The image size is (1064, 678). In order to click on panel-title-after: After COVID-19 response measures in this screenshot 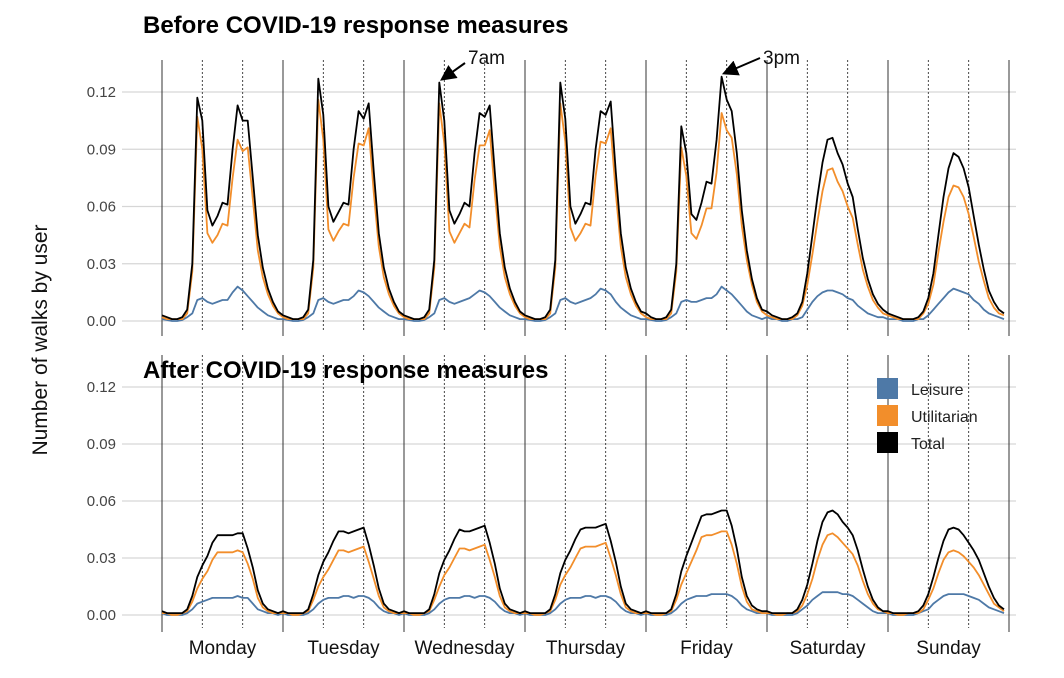, I will do `click(346, 370)`.